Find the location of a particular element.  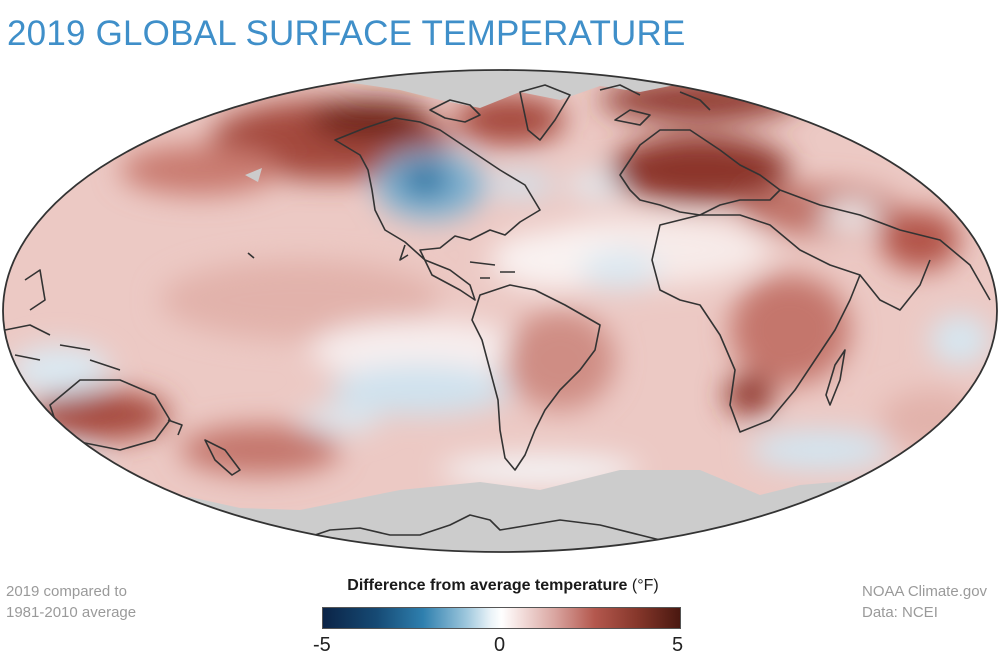

comparison-note-line1: 2019 compared to is located at coordinates (66, 591).